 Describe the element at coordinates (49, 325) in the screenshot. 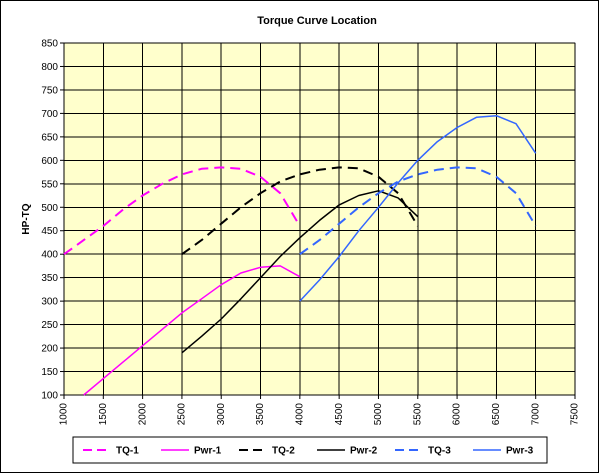

I see `y-tick-label: 250` at that location.